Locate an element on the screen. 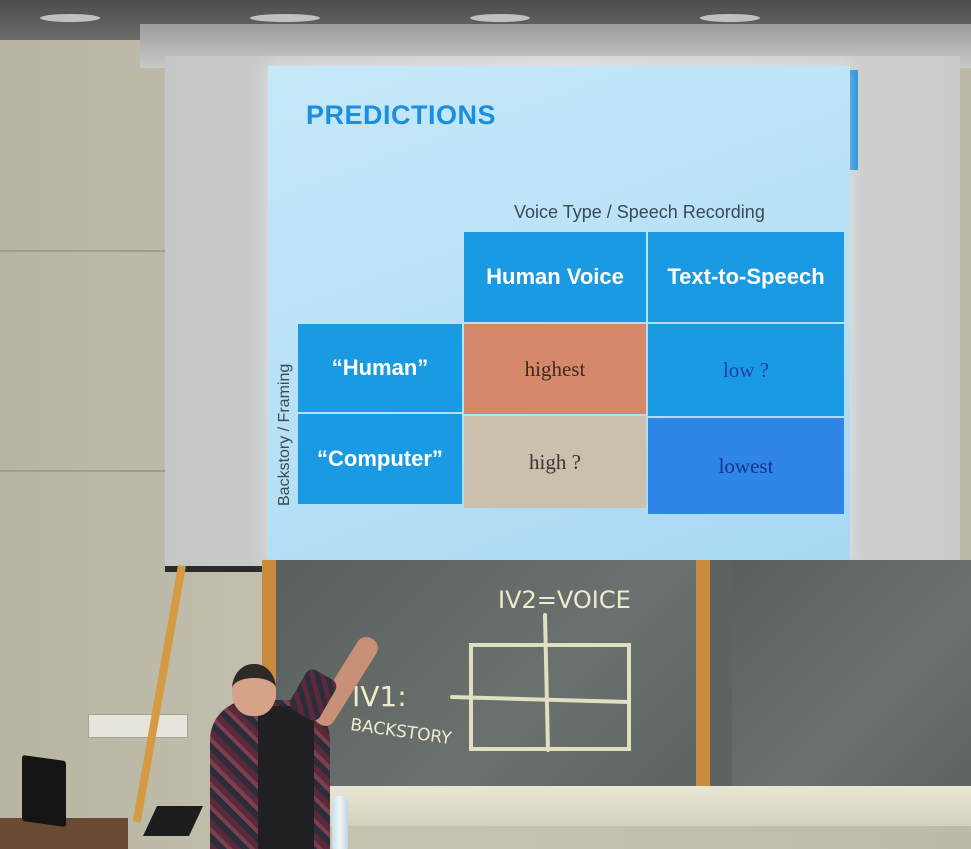 The width and height of the screenshot is (971, 849). slide-edge is located at coordinates (853, 120).